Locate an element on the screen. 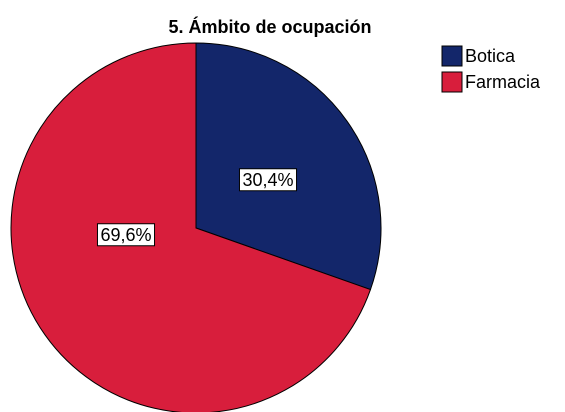  data-label: 69,6% is located at coordinates (125, 235).